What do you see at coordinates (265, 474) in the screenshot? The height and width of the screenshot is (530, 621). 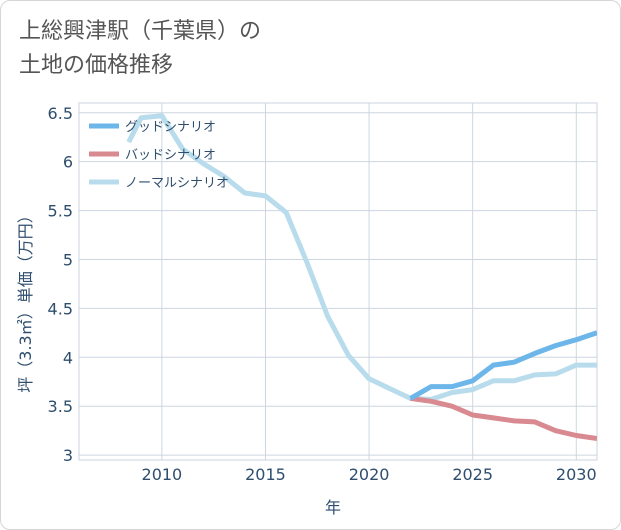 I see `x-tick-label: 2015` at bounding box center [265, 474].